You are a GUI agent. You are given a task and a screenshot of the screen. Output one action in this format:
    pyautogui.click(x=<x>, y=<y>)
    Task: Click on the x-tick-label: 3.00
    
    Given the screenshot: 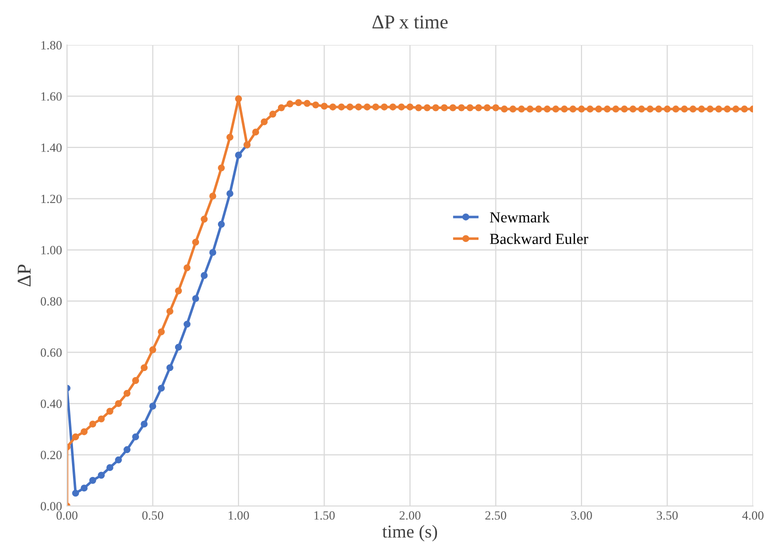 What is the action you would take?
    pyautogui.click(x=581, y=515)
    